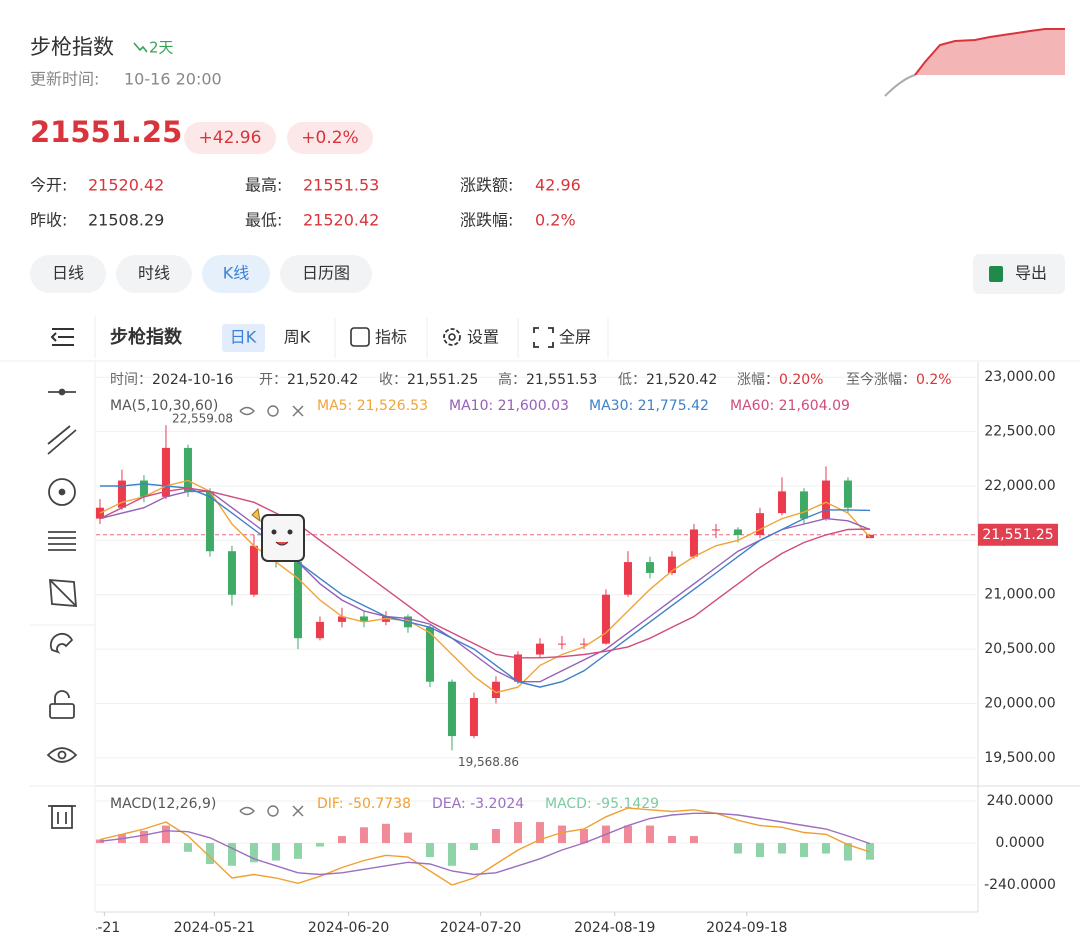 Image resolution: width=1080 pixels, height=950 pixels. What do you see at coordinates (561, 380) in the screenshot?
I see `info-value: 21,551.53` at bounding box center [561, 380].